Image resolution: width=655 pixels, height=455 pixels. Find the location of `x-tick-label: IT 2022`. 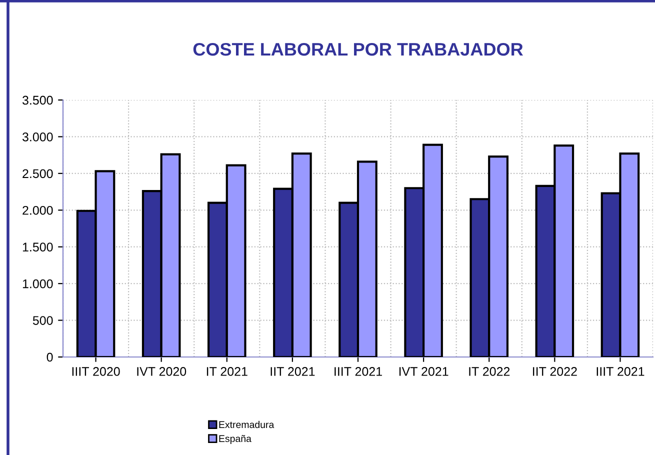

x-tick-label: IT 2022 is located at coordinates (489, 371).